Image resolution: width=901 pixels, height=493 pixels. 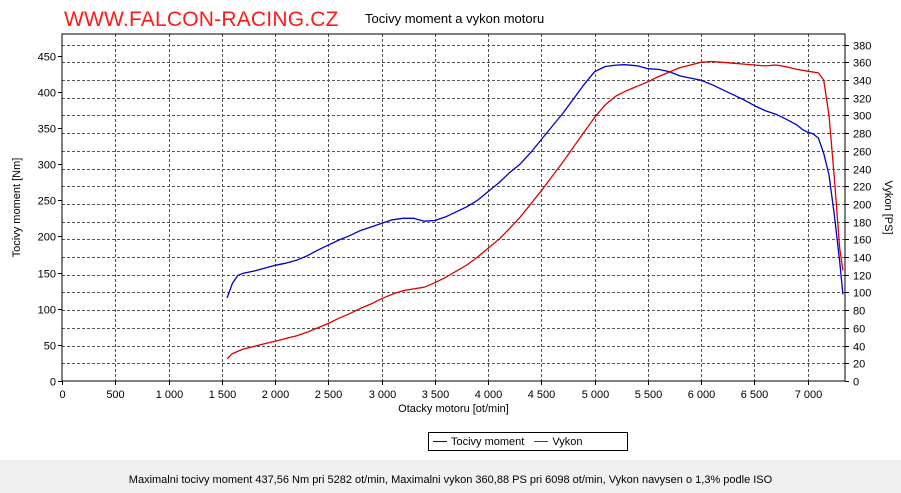 What do you see at coordinates (862, 241) in the screenshot?
I see `y2-tick-label: 160` at bounding box center [862, 241].